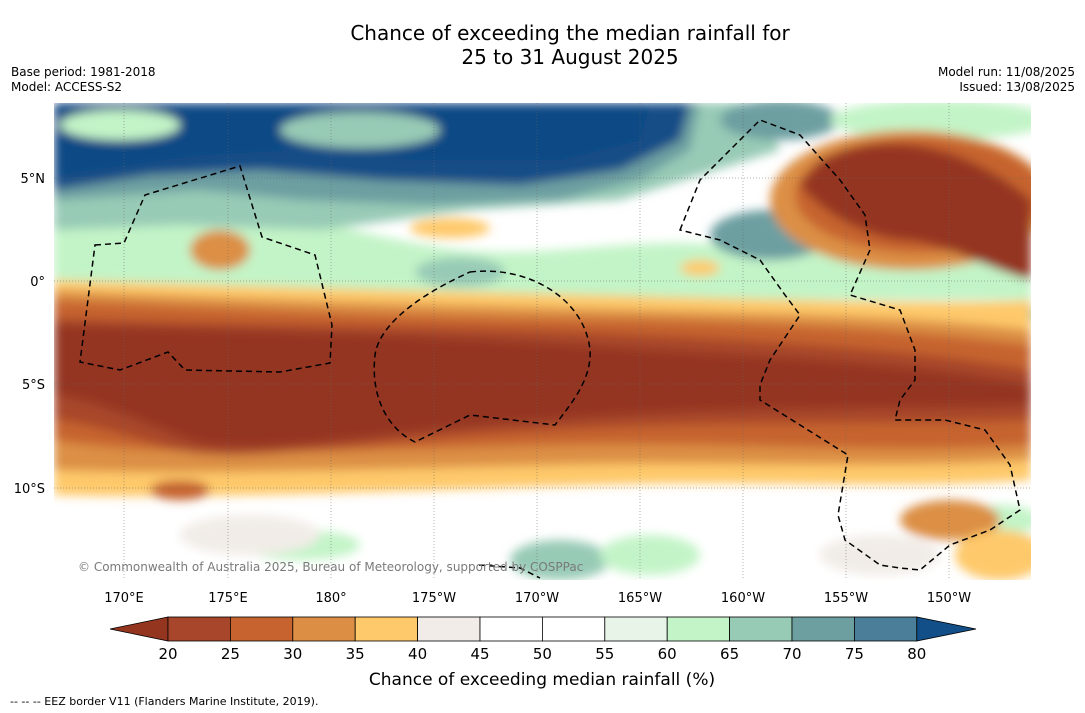 The height and width of the screenshot is (713, 1085). What do you see at coordinates (29, 334) in the screenshot?
I see `lat-labels: 5°N 0° 5°S 10°S` at bounding box center [29, 334].